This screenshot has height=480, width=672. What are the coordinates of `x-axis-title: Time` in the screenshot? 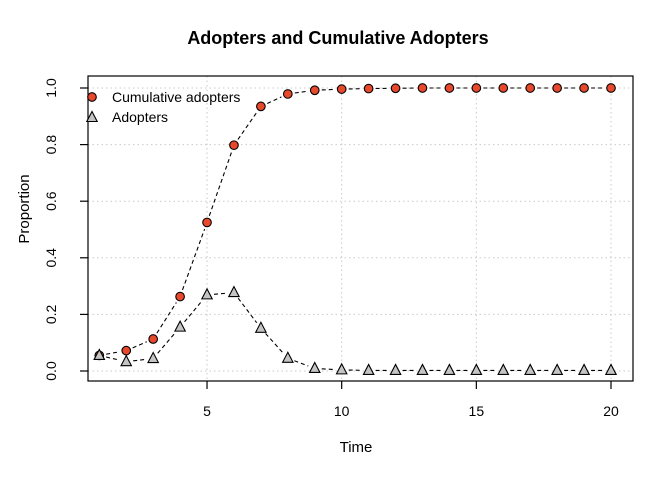 It's located at (356, 447).